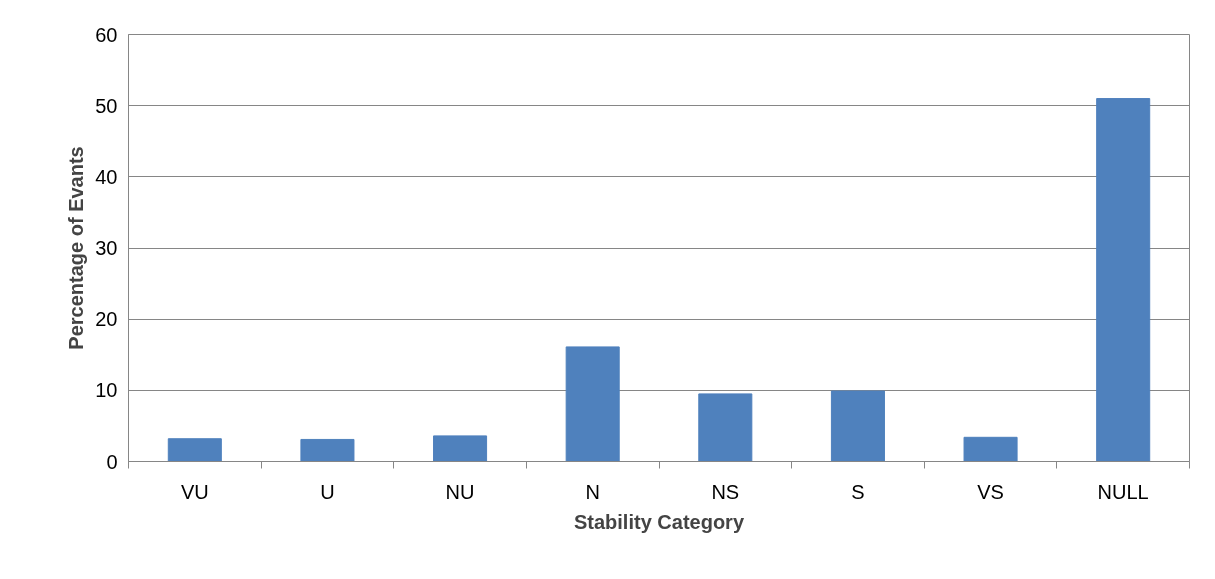  I want to click on y-tick-label: 20, so click(106, 319).